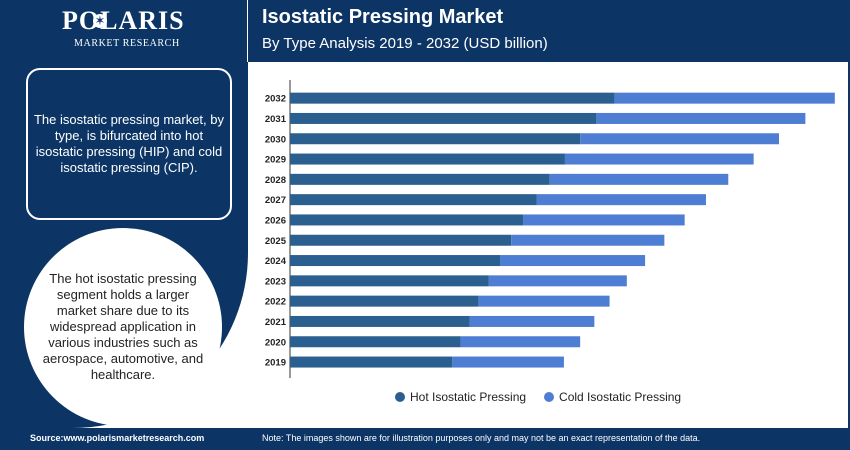 This screenshot has width=850, height=450. Describe the element at coordinates (275, 281) in the screenshot. I see `y-tick-label: 2023` at that location.